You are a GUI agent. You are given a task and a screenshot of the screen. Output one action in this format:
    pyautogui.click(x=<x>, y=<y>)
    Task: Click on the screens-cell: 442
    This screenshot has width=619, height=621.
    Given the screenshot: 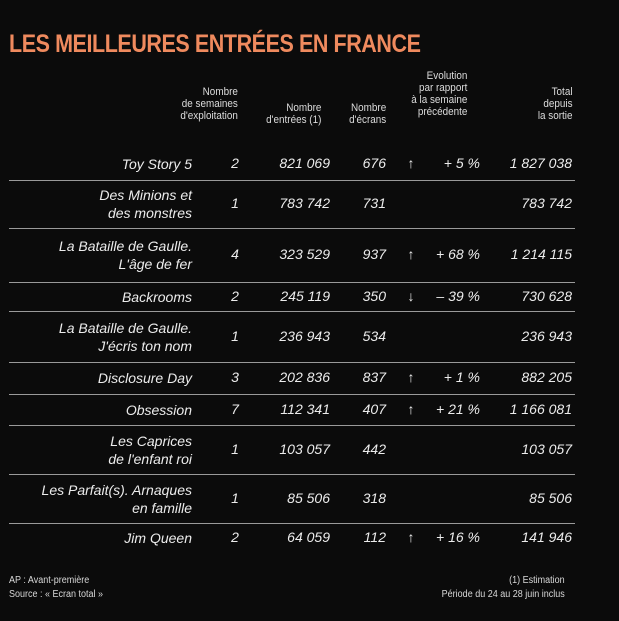 What is the action you would take?
    pyautogui.click(x=374, y=448)
    